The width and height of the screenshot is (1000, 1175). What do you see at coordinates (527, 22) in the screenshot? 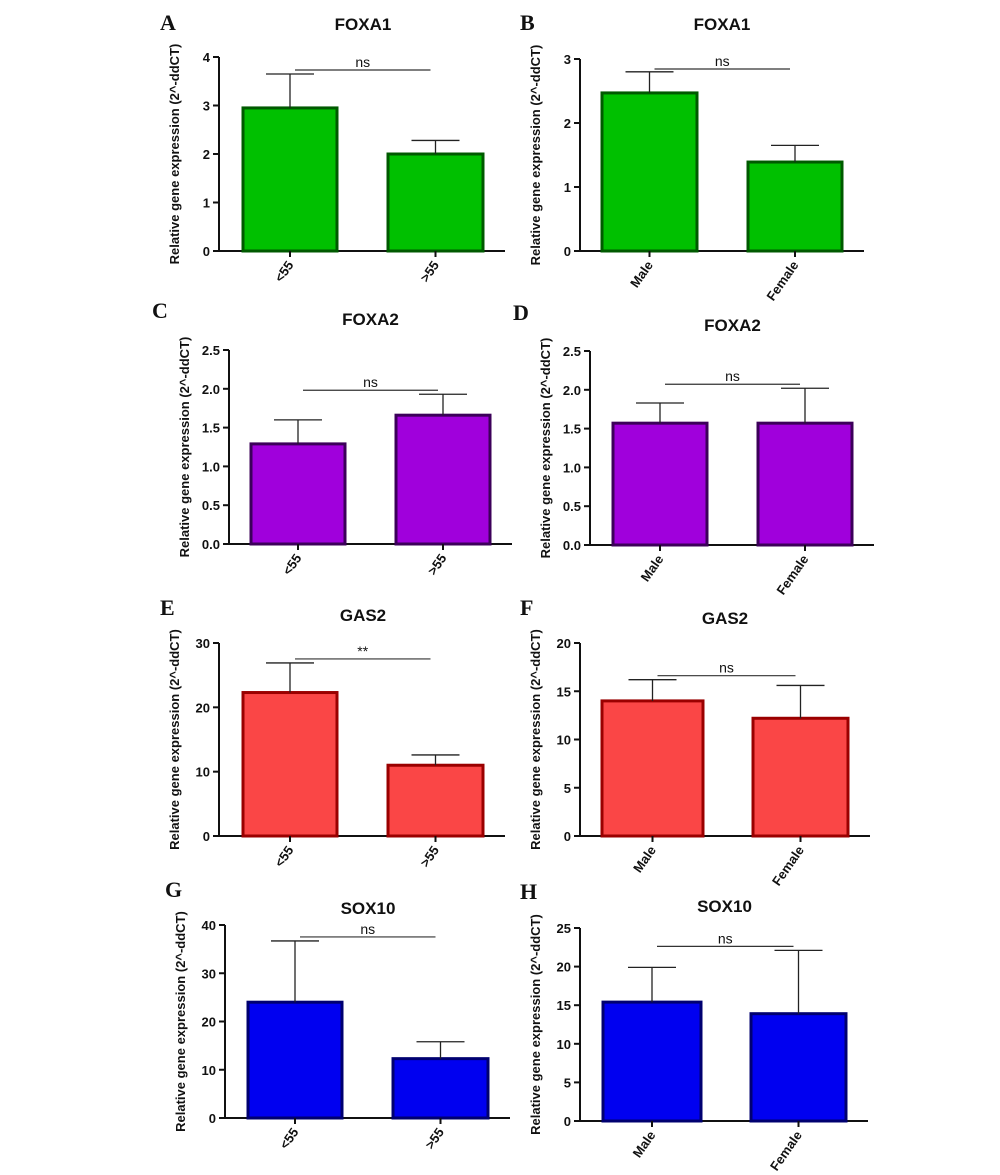
I see `panel-letter: B` at bounding box center [527, 22].